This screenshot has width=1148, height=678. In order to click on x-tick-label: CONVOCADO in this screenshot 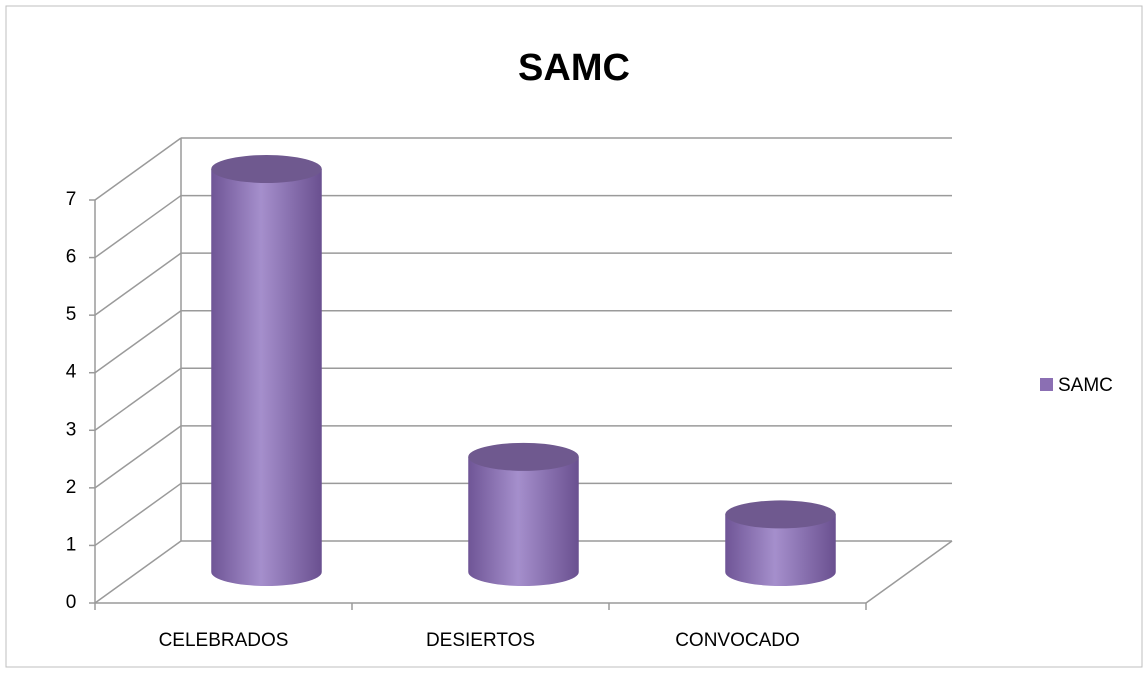, I will do `click(737, 640)`.